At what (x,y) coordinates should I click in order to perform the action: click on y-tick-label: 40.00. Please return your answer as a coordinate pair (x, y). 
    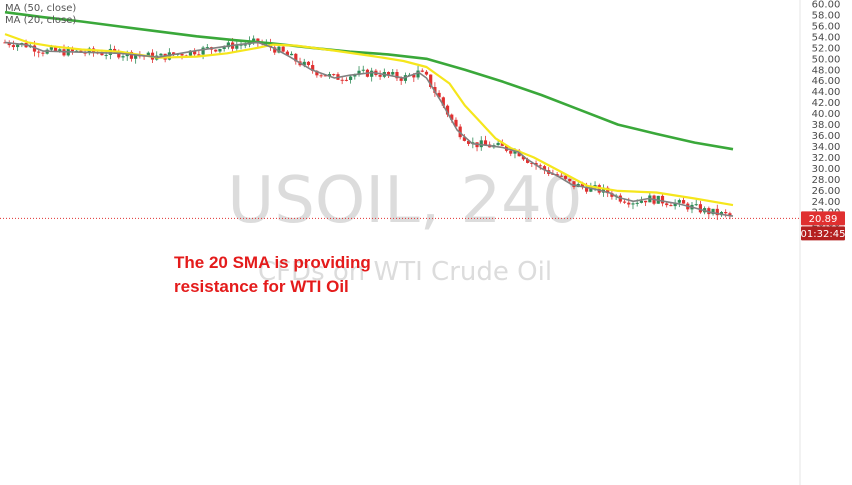
    Looking at the image, I should click on (826, 114).